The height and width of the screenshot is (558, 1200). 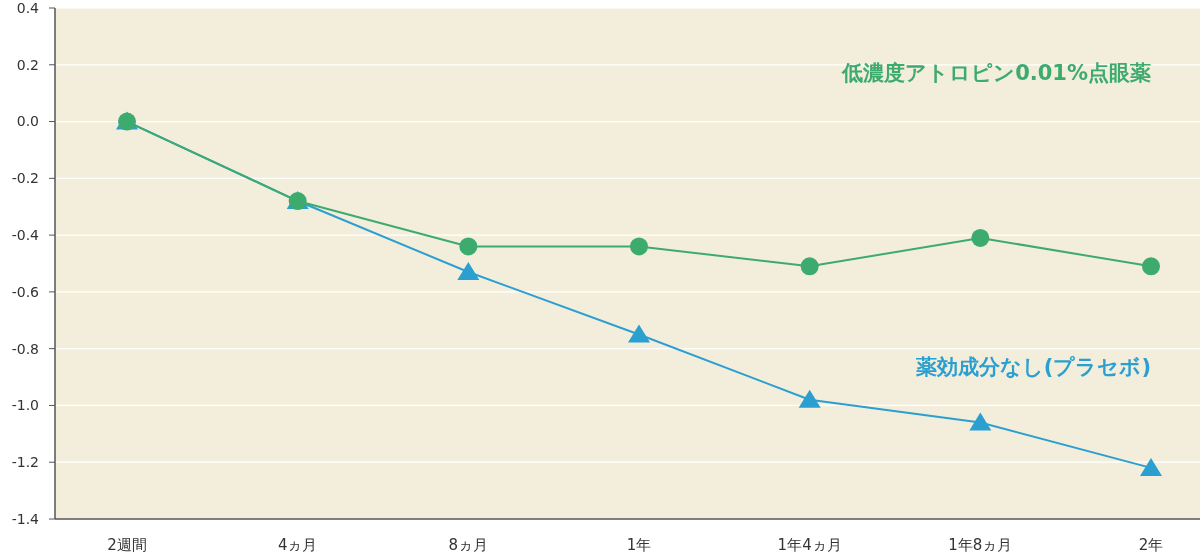 What do you see at coordinates (127, 545) in the screenshot?
I see `x-tick-label: 2週間` at bounding box center [127, 545].